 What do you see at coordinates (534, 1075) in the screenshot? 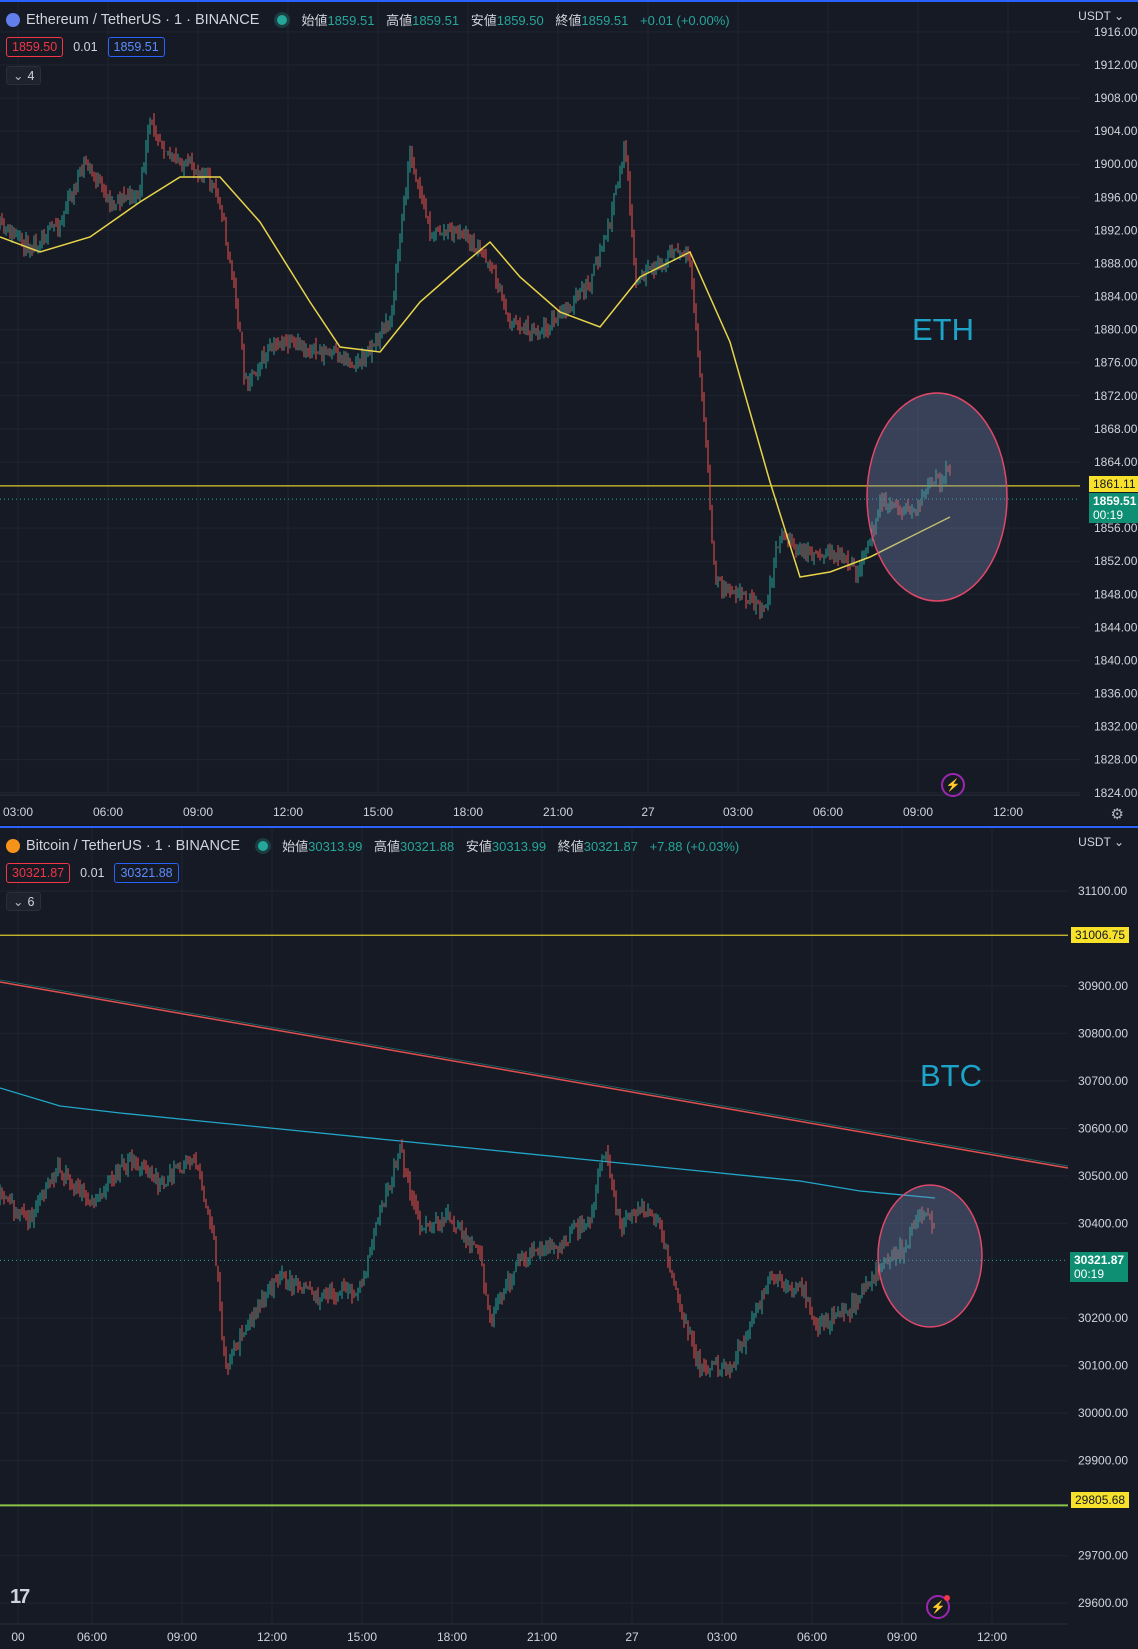
I see `btc-trendline` at bounding box center [534, 1075].